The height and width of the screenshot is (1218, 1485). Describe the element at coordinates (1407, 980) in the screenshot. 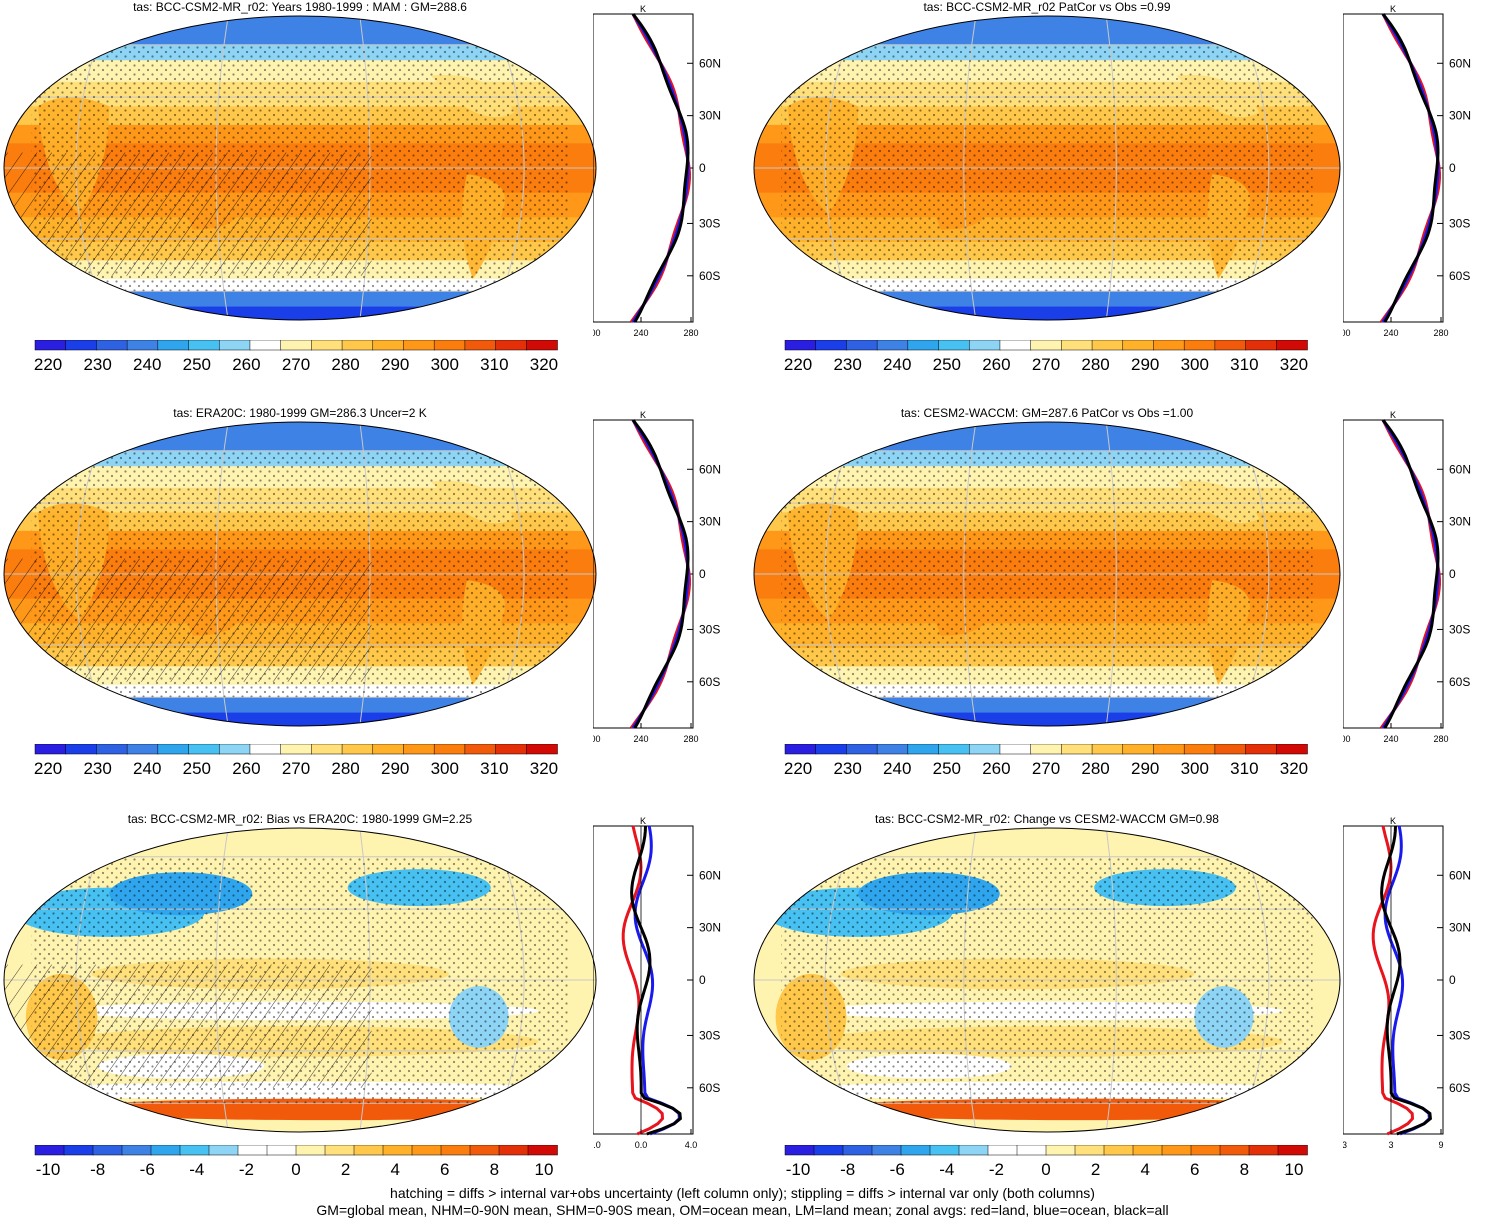

I see `zonal-ocean-line` at that location.